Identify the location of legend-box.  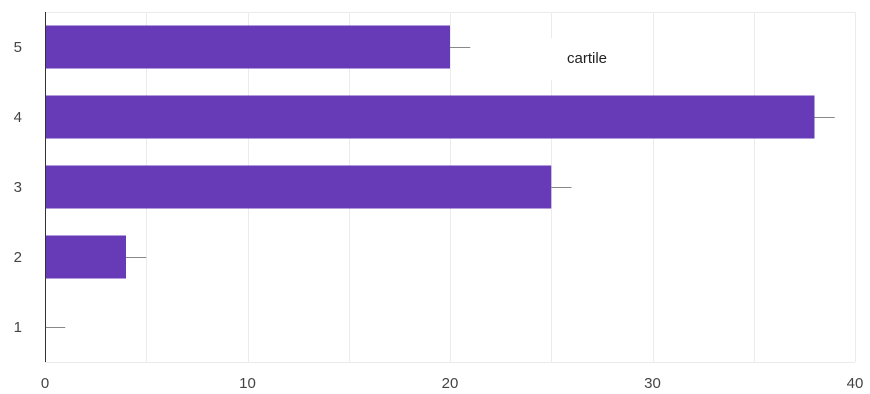
(597, 59).